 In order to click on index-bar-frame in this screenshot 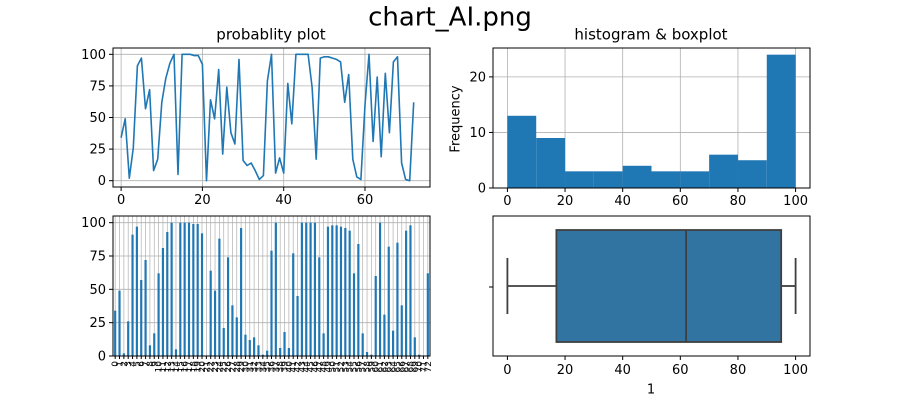, I will do `click(271, 286)`.